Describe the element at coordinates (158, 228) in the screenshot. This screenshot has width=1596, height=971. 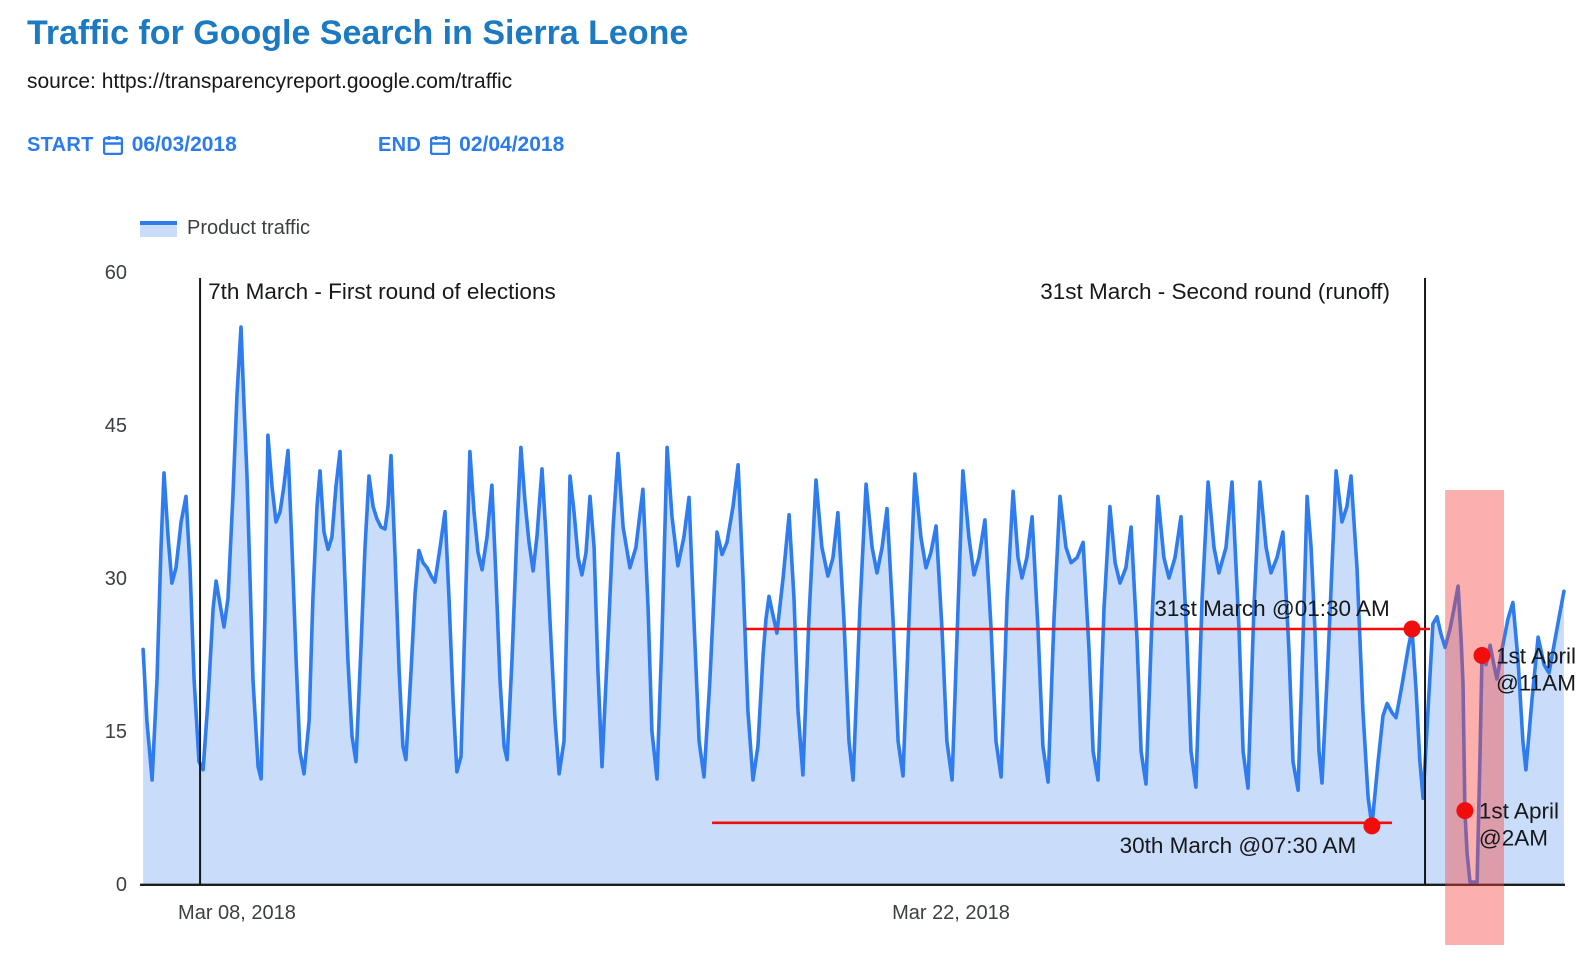
I see `legend-swatch` at that location.